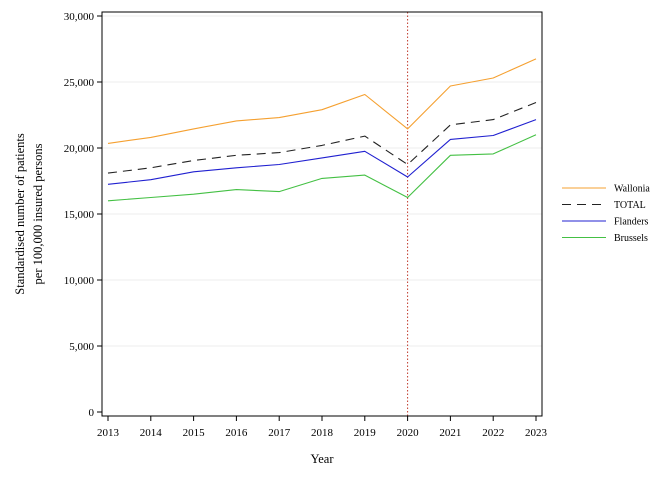  Describe the element at coordinates (606, 214) in the screenshot. I see `legend: Wallonia TOTAL Flanders Brussels` at that location.